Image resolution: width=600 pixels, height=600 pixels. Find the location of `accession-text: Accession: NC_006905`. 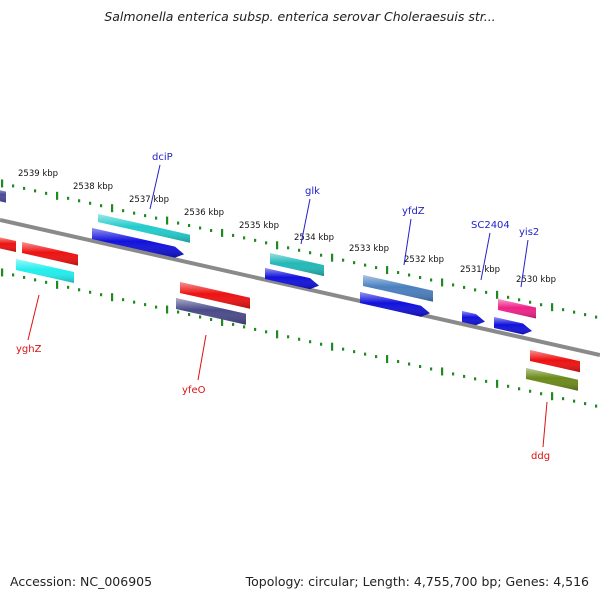

accession-text: Accession: NC_006905 is located at coordinates (81, 581).